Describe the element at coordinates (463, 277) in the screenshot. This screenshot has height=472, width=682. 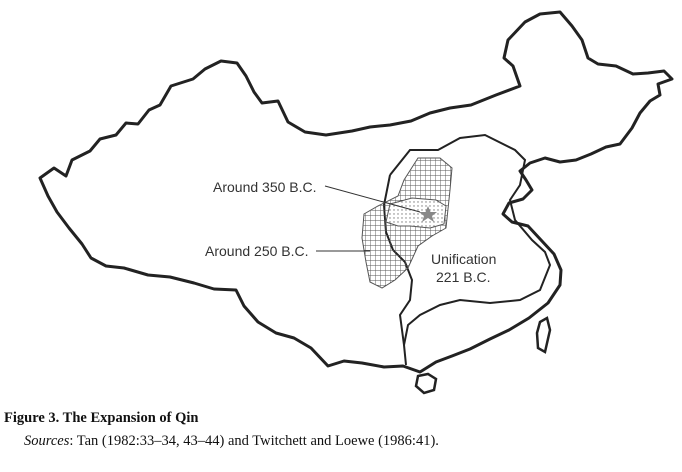
I see `label-unification-date: 221 B.C.` at that location.